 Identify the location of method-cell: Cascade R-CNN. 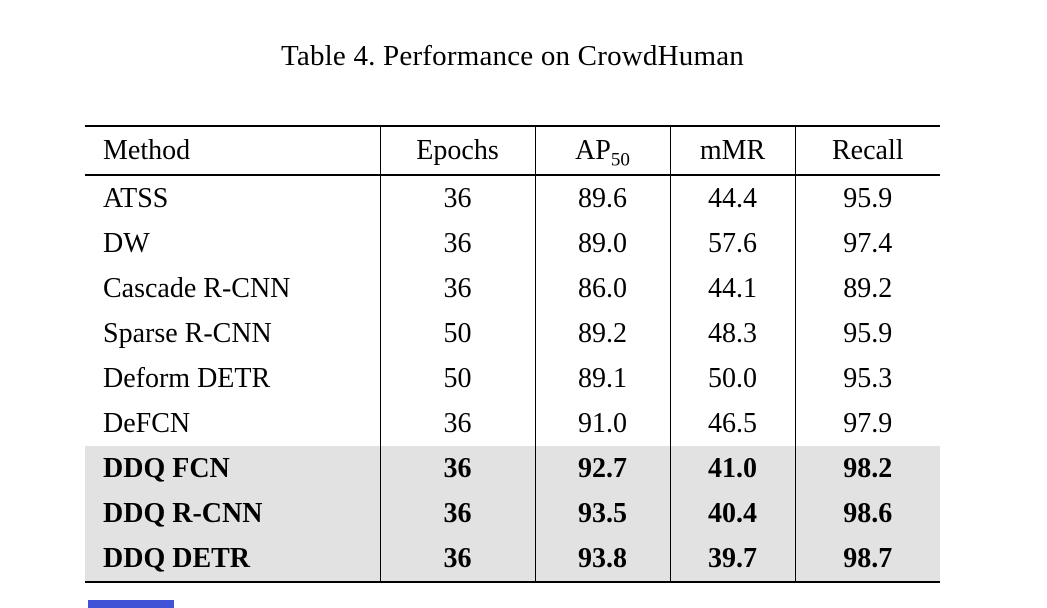
(197, 288).